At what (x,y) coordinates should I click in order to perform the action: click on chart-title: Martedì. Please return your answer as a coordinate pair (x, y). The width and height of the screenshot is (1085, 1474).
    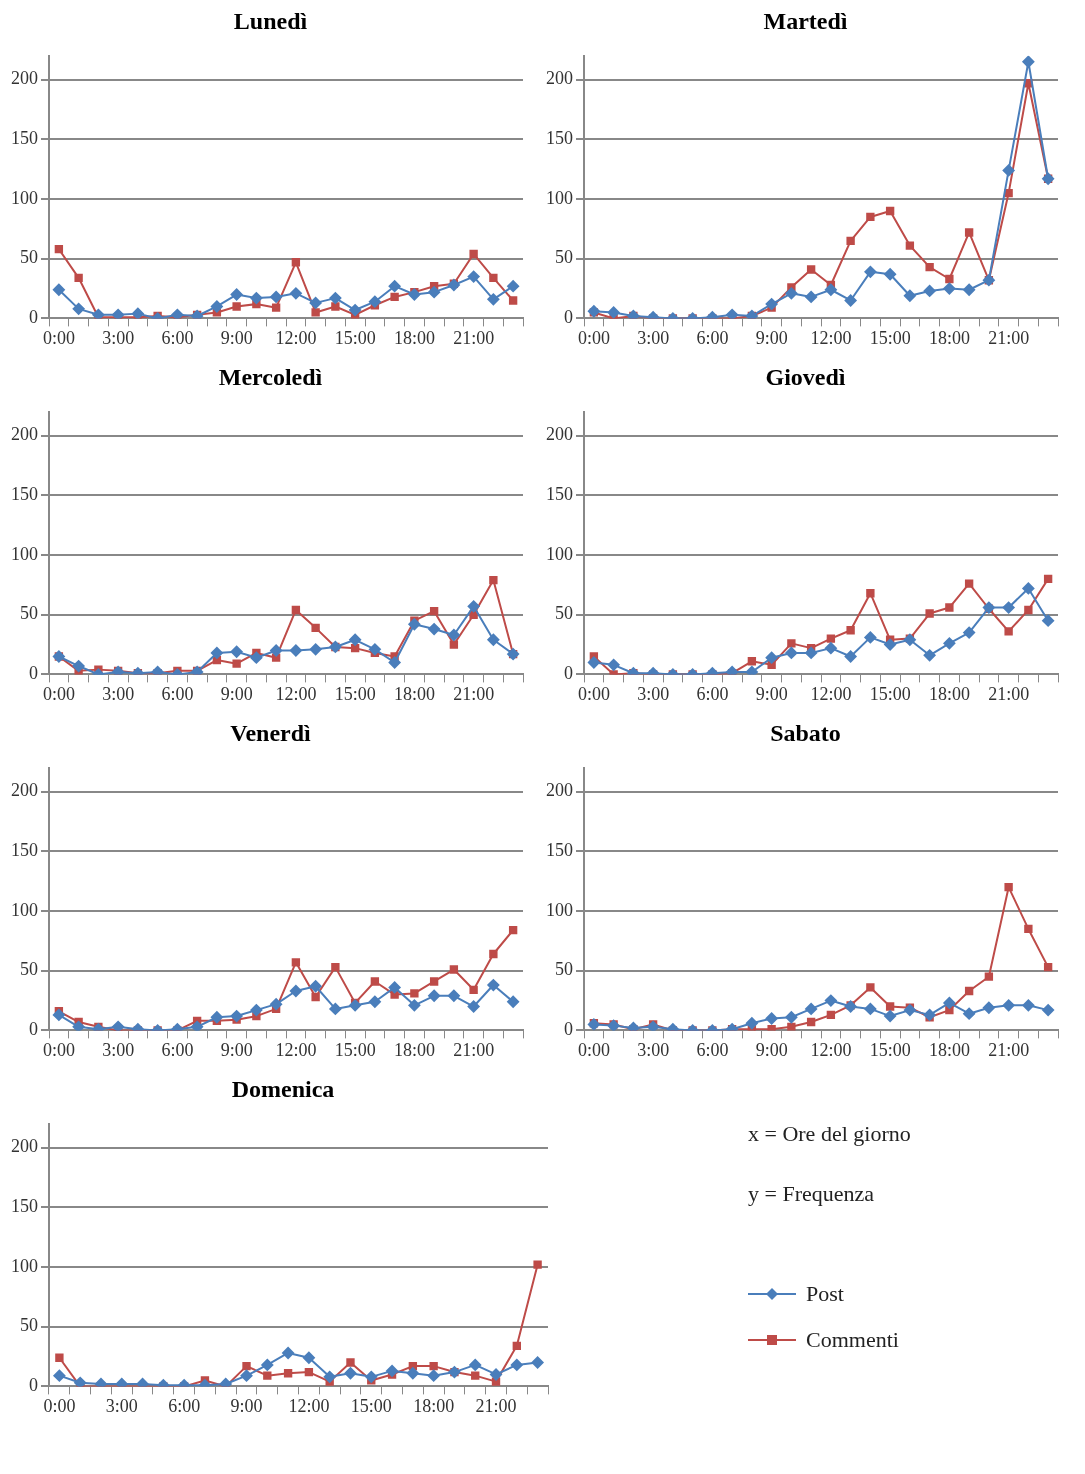
    Looking at the image, I should click on (805, 22).